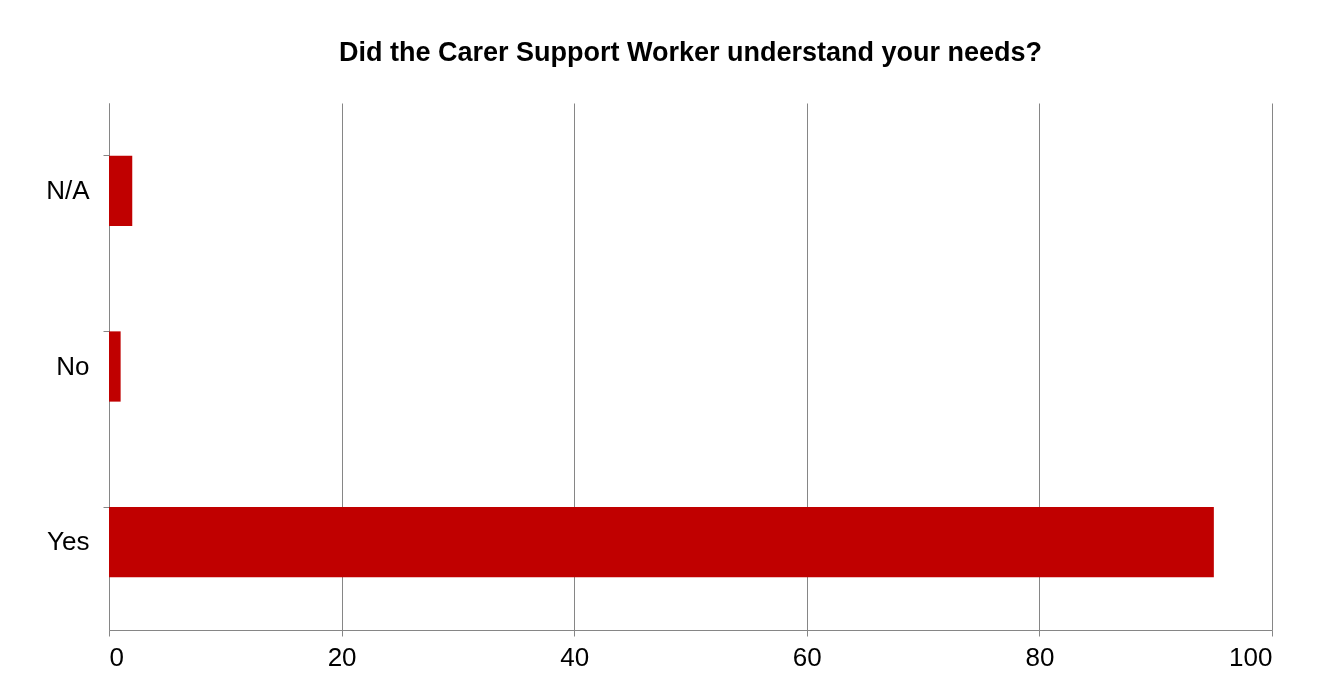 This screenshot has width=1334, height=692. What do you see at coordinates (116, 656) in the screenshot?
I see `x-tick-label: 0` at bounding box center [116, 656].